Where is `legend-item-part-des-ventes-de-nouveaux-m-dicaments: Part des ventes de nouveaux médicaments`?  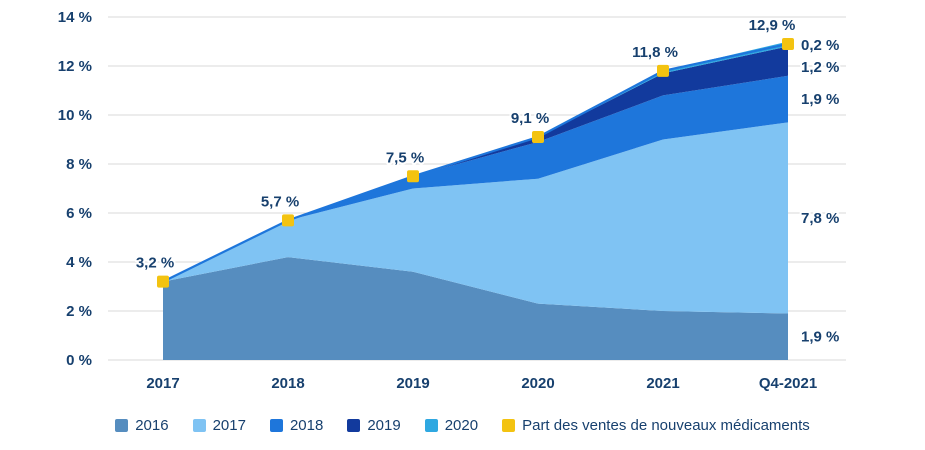 legend-item-part-des-ventes-de-nouveaux-m-dicaments: Part des ventes de nouveaux médicaments is located at coordinates (656, 425).